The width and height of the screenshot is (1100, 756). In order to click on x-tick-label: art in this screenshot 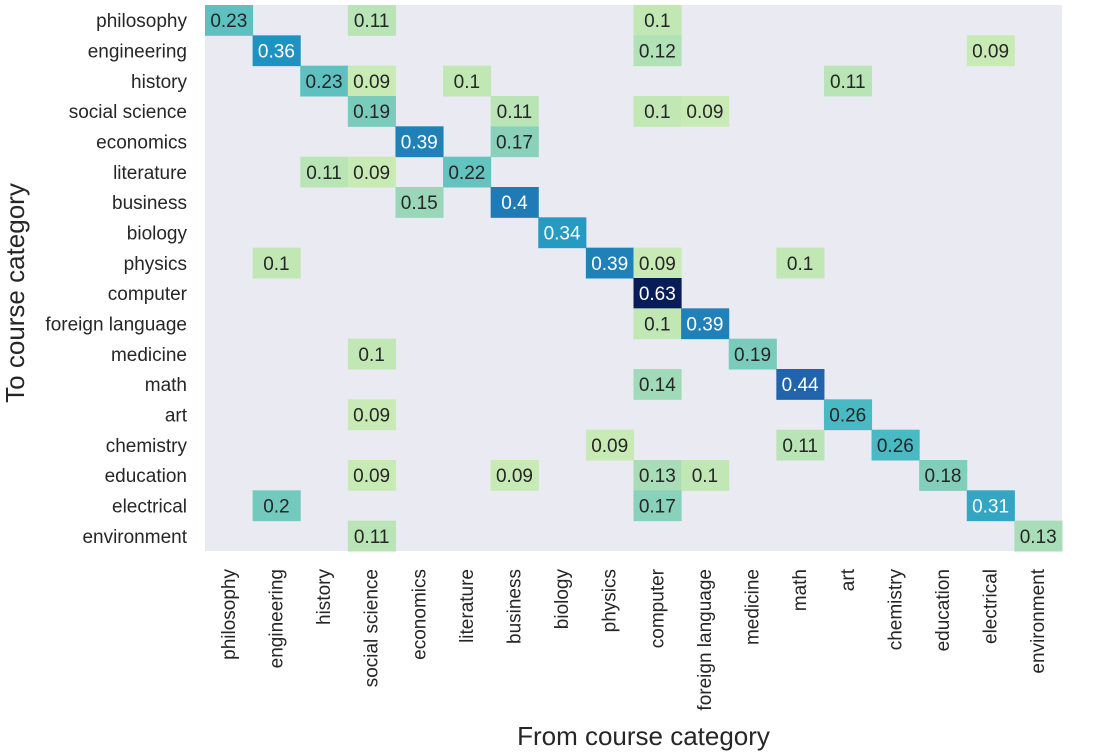, I will do `click(848, 579)`.